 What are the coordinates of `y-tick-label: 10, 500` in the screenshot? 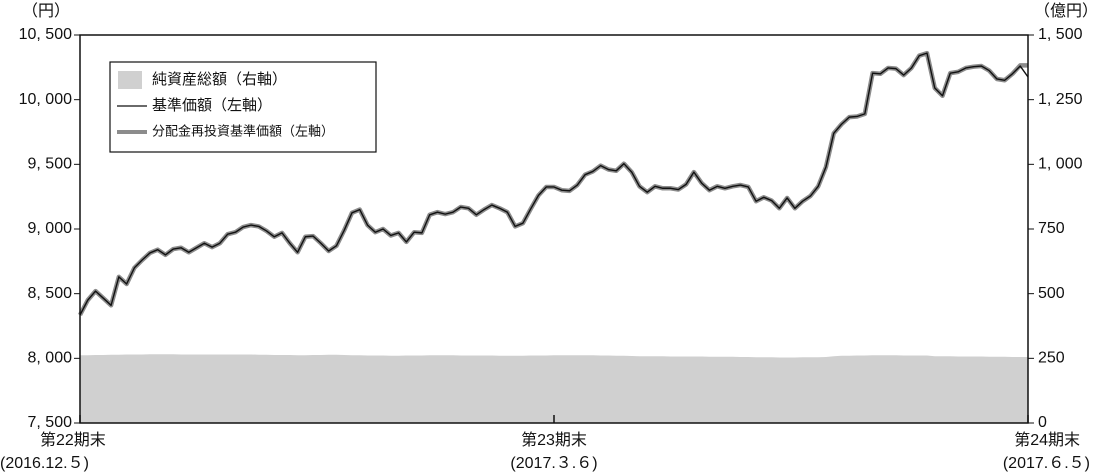 It's located at (45, 34).